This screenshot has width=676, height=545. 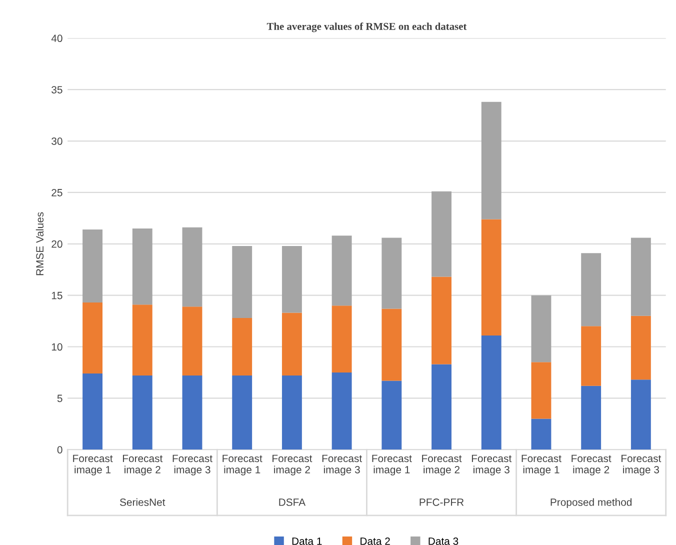 What do you see at coordinates (59, 398) in the screenshot?
I see `y-tick-label: 5` at bounding box center [59, 398].